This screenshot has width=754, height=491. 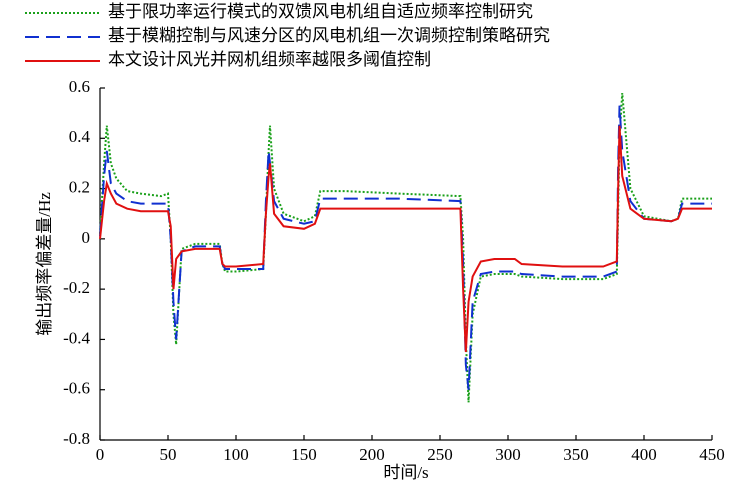 What do you see at coordinates (405, 472) in the screenshot?
I see `x-axis-label: 时间/s` at bounding box center [405, 472].